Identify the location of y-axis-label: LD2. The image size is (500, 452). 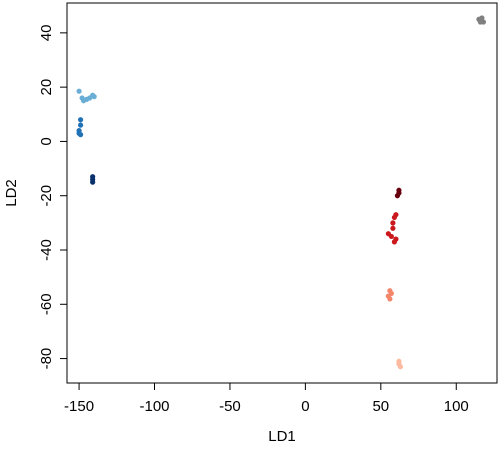
(11, 193).